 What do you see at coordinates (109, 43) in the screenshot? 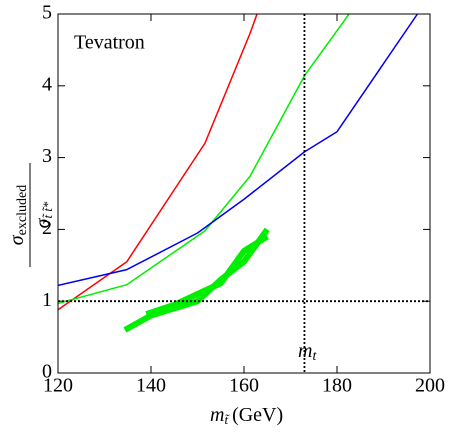
I see `annotation: Tevatron` at bounding box center [109, 43].